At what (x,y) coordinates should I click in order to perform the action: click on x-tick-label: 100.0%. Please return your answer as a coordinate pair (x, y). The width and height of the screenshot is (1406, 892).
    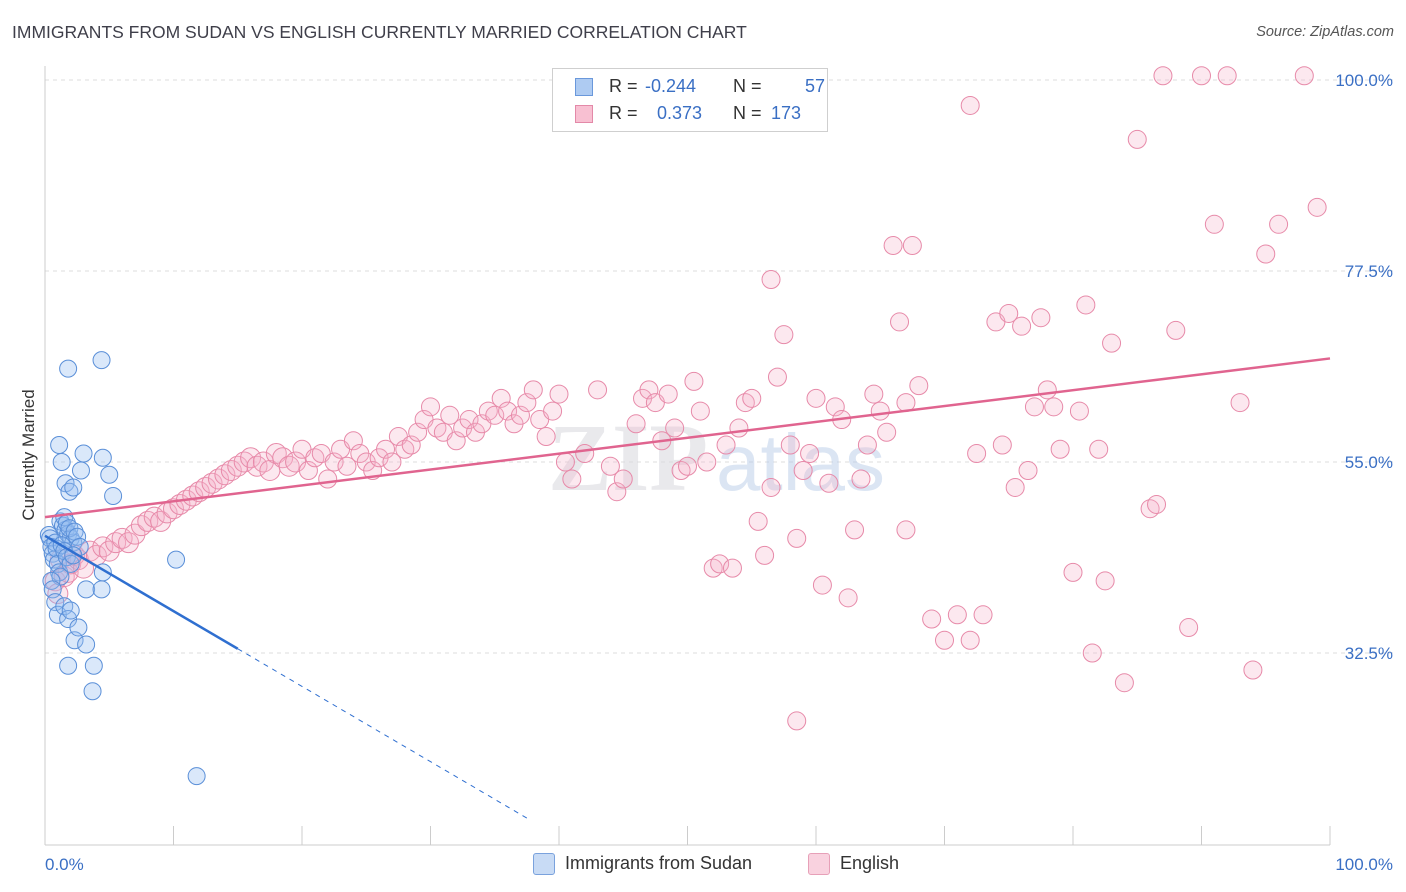
    Looking at the image, I should click on (1364, 864).